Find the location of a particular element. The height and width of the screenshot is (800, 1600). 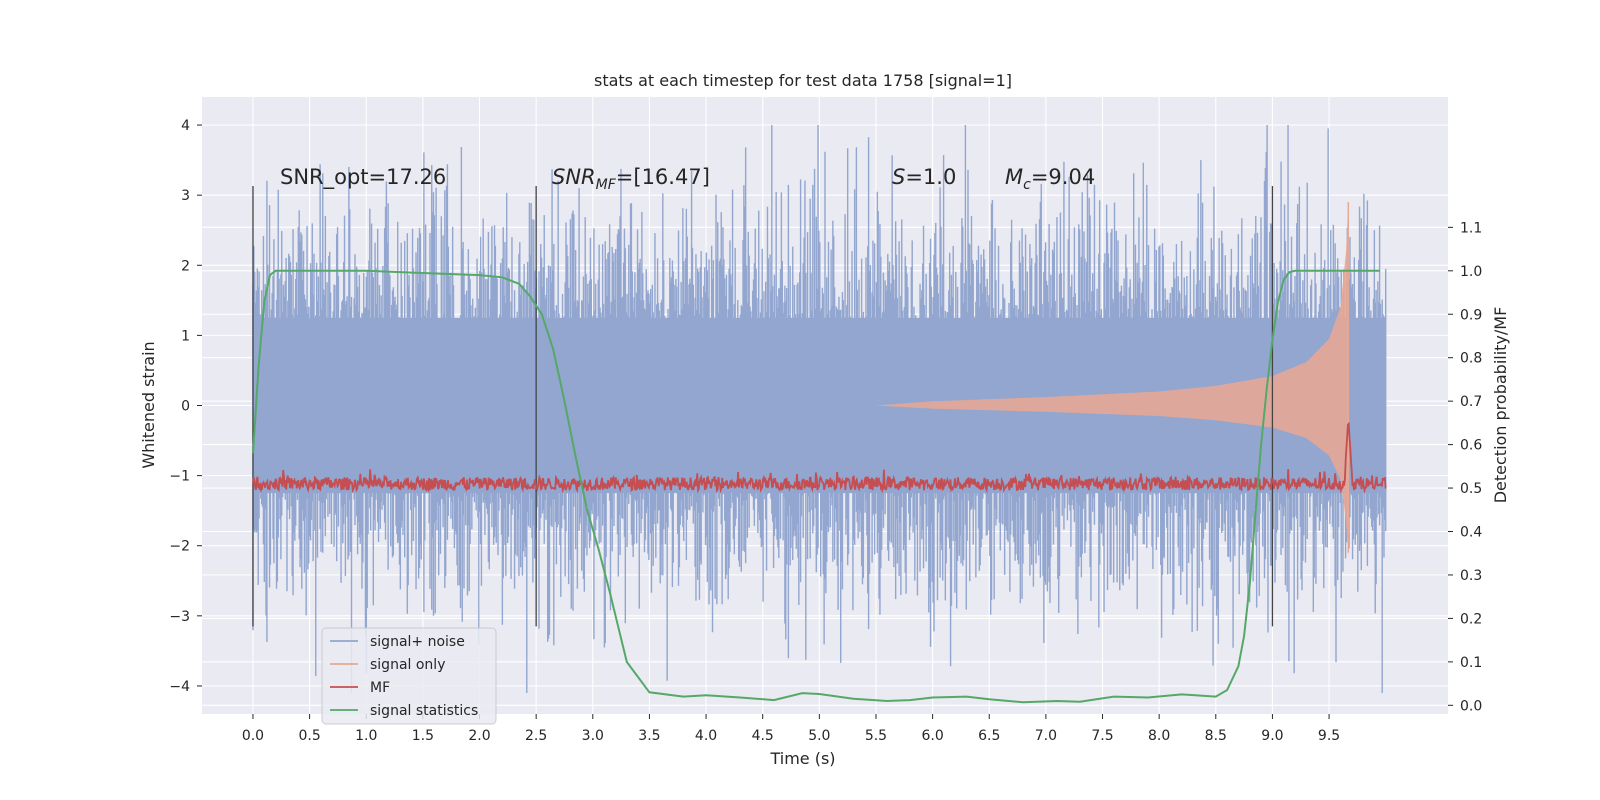

y-tick-label: −3 is located at coordinates (179, 617).